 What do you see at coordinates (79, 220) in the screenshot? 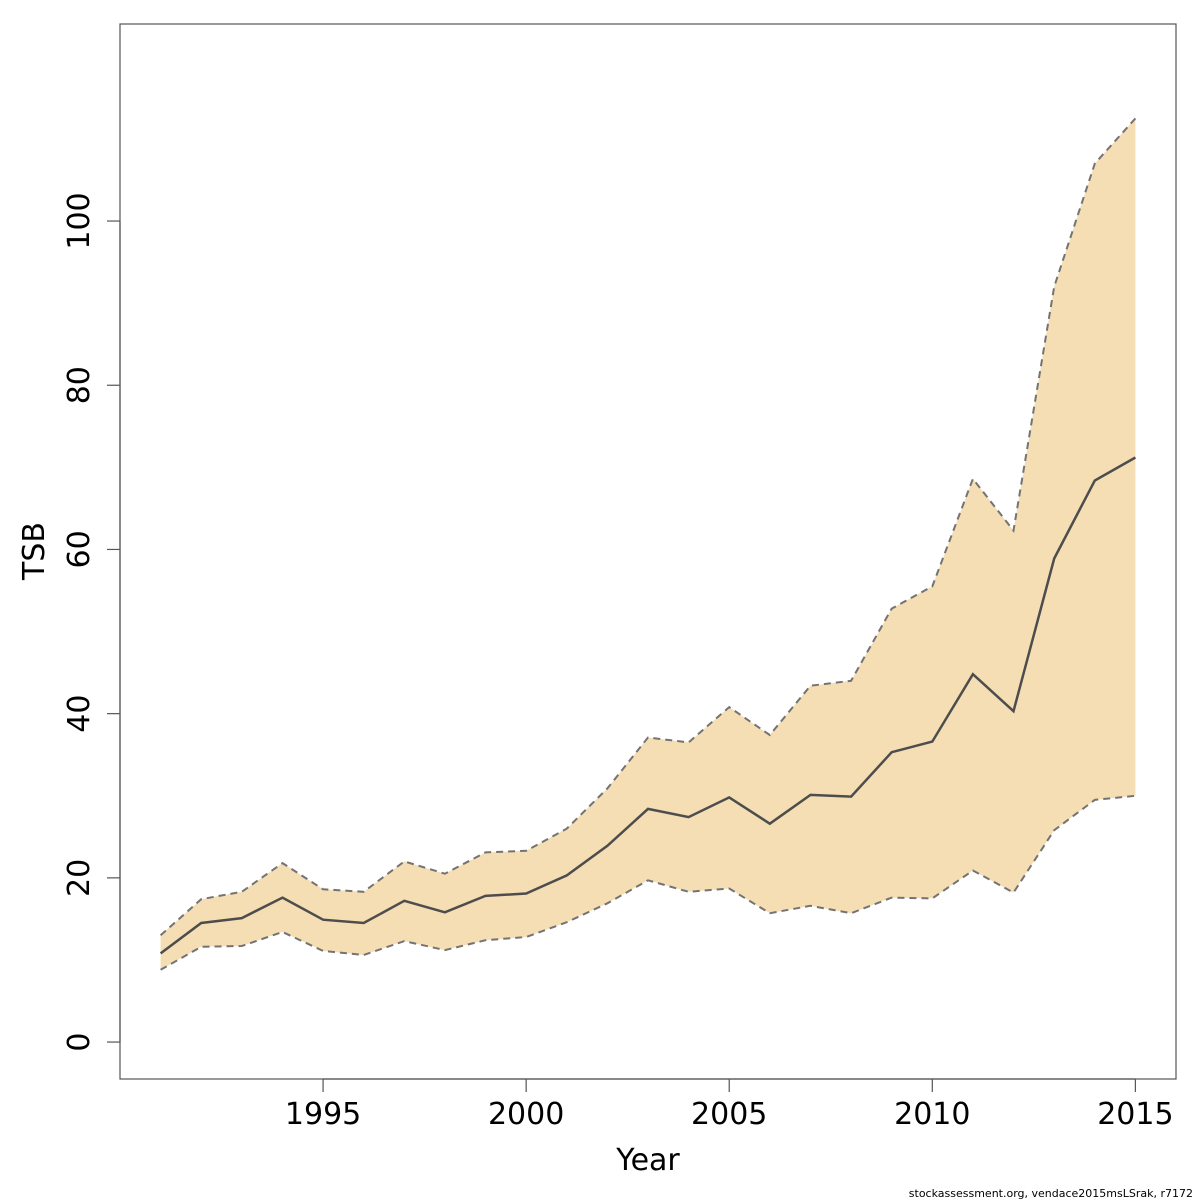
I see `y-tick-label: 100` at bounding box center [79, 220].